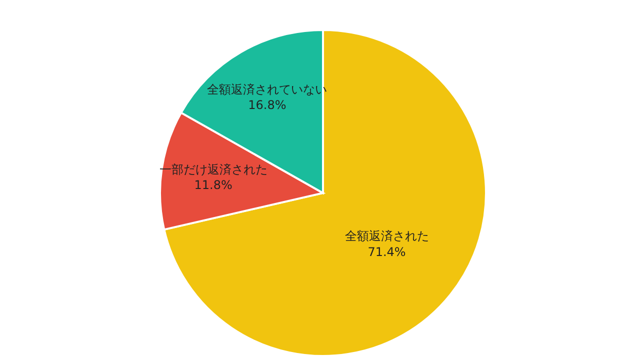 The image size is (640, 360). Describe the element at coordinates (213, 185) in the screenshot. I see `data-label: 11.8%` at that location.